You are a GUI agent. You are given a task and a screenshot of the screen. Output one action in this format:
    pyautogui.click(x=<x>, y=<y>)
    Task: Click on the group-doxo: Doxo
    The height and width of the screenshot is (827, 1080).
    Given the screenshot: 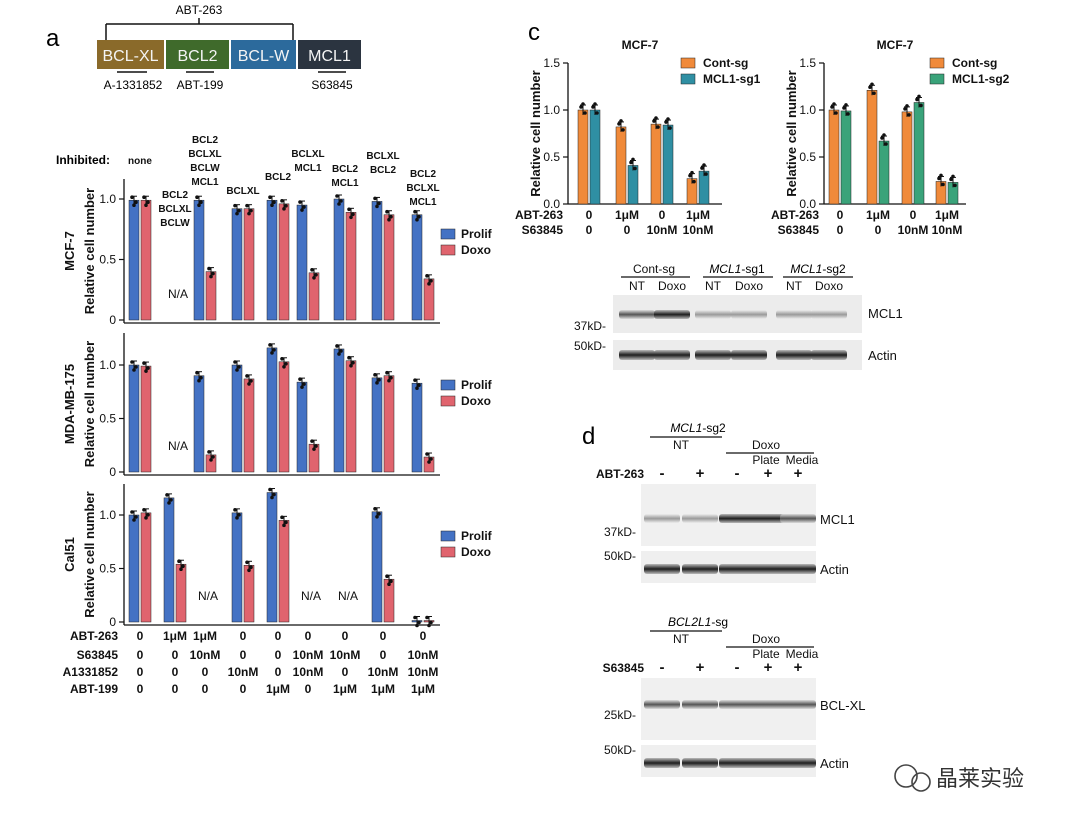 What is the action you would take?
    pyautogui.click(x=766, y=639)
    